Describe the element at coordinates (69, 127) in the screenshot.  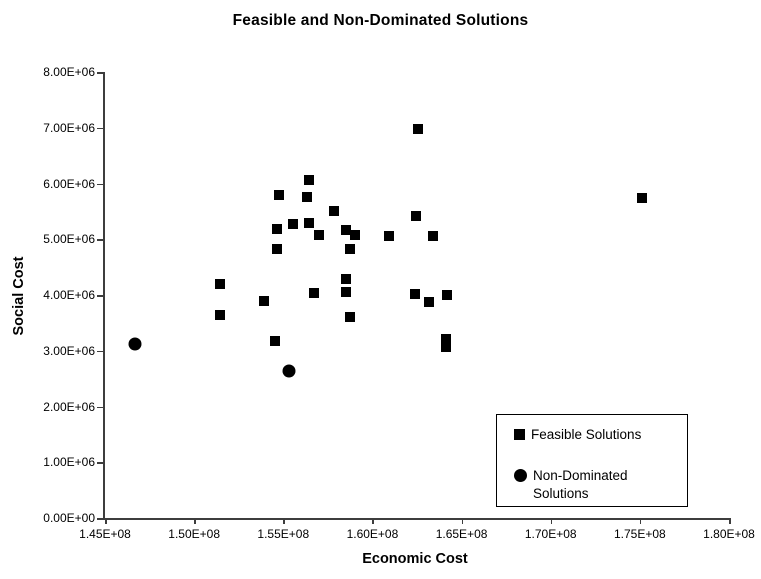
I see `y-axis-tick-label: 7.00E+06` at that location.